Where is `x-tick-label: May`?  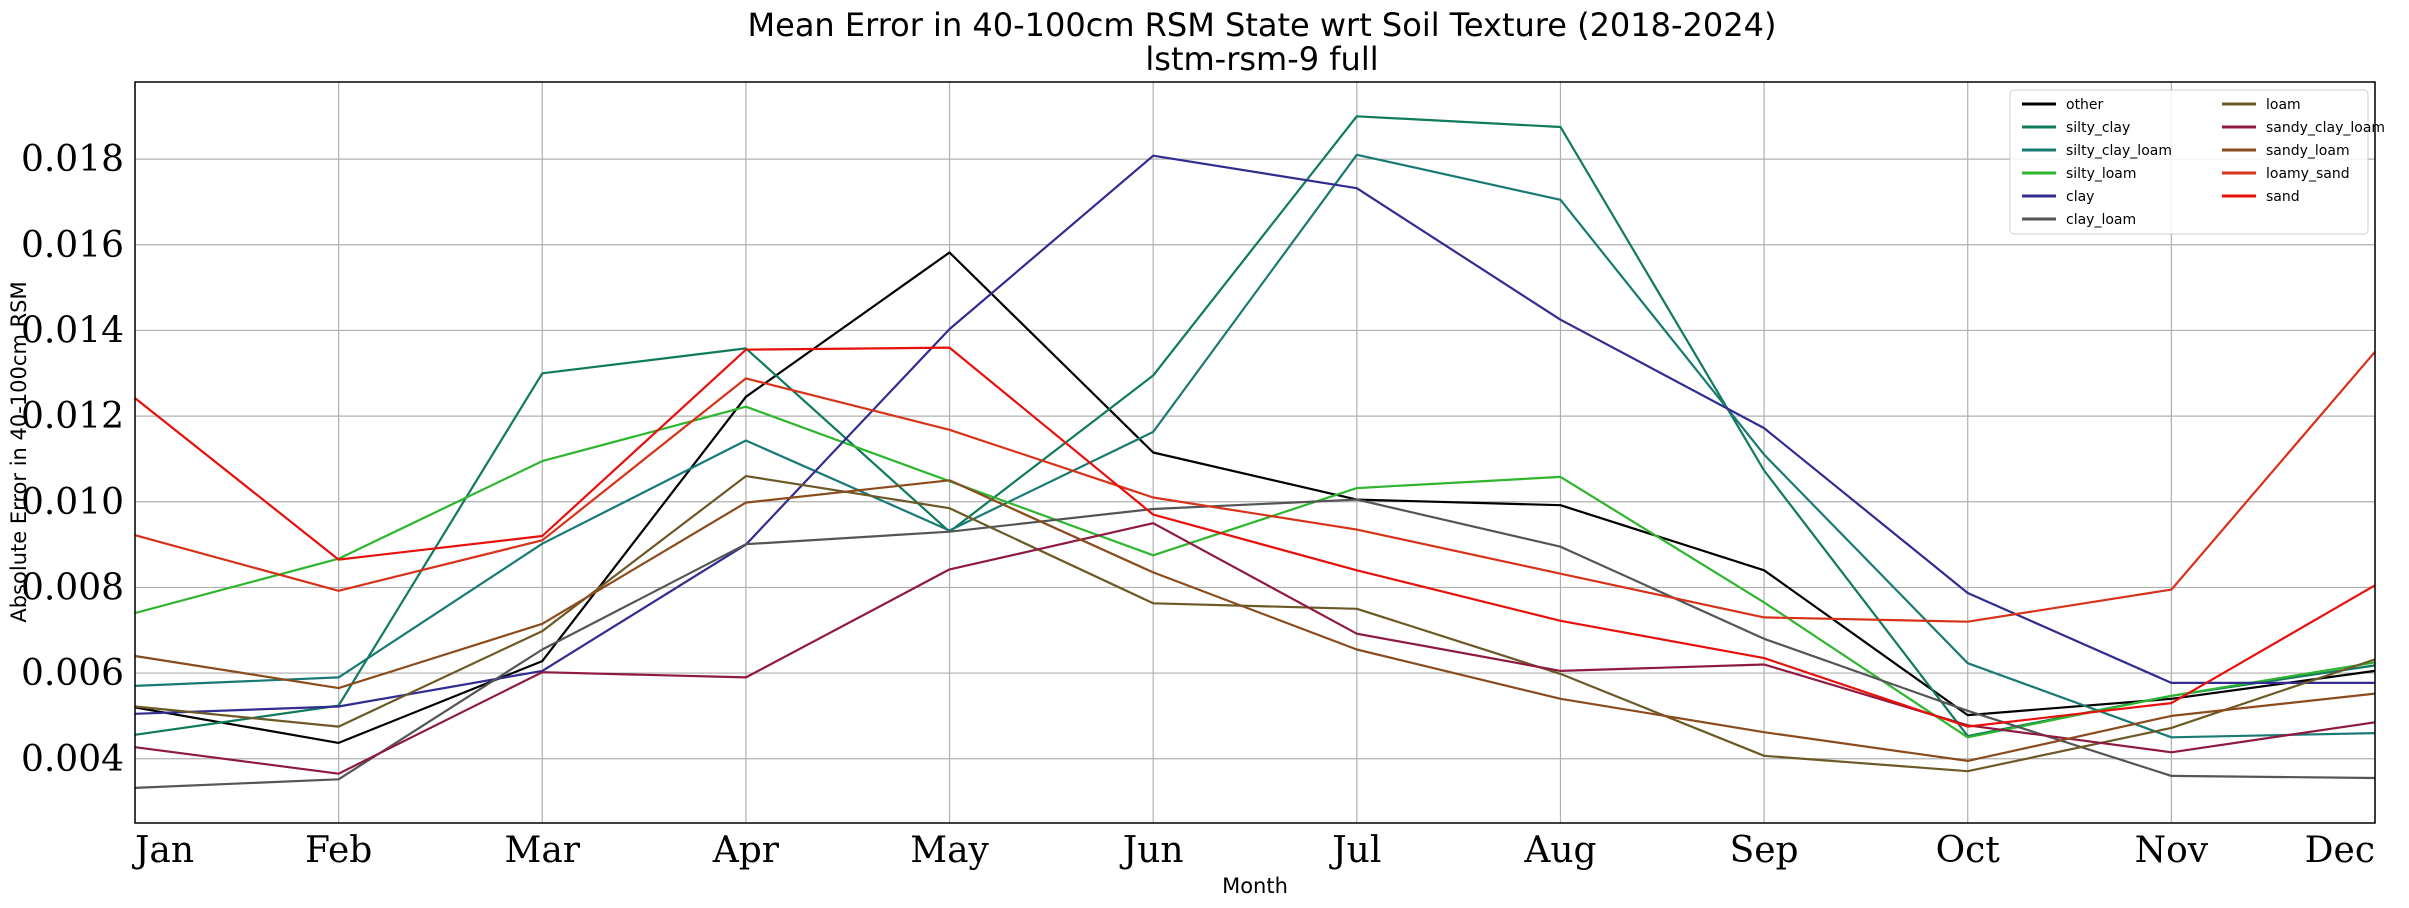 x-tick-label: May is located at coordinates (949, 850).